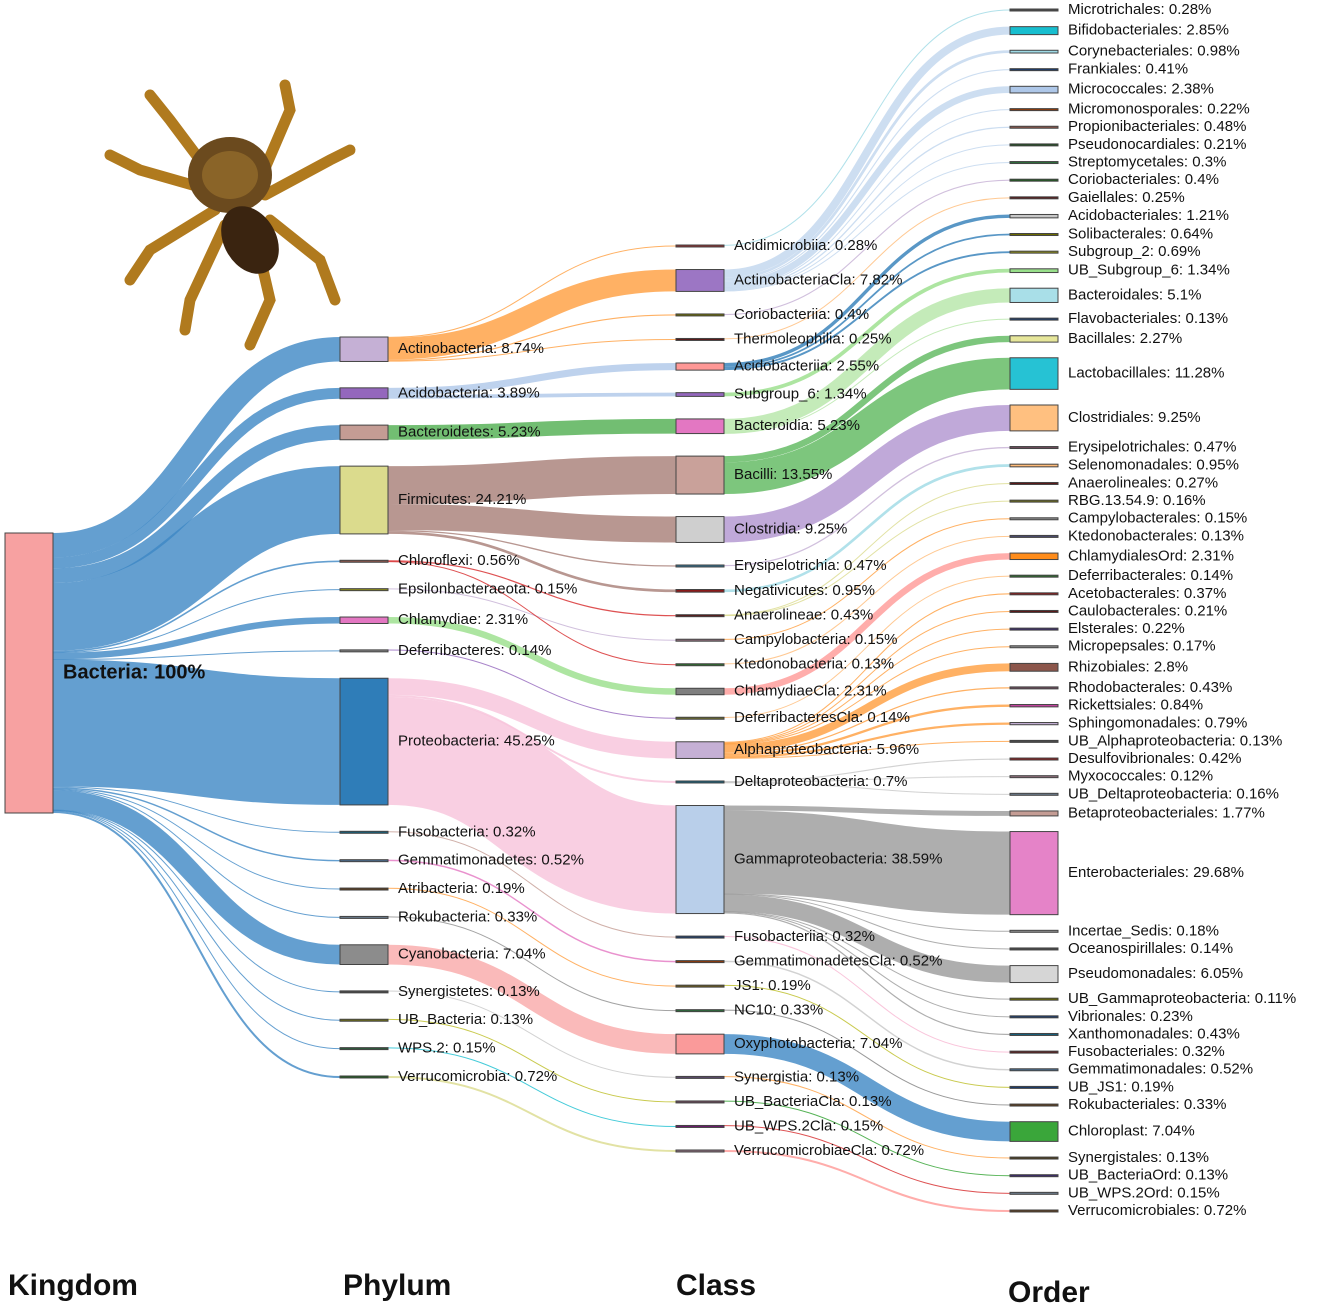 This screenshot has width=1325, height=1309. I want to click on node-label: Acetobacterales: 0.37%, so click(1147, 593).